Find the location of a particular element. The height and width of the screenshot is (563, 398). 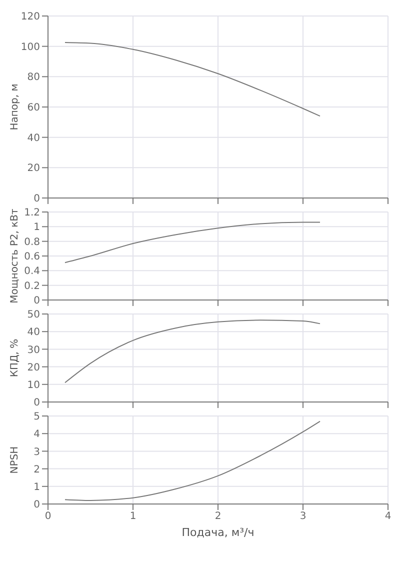

y-tick-label: 0.6 is located at coordinates (32, 257).